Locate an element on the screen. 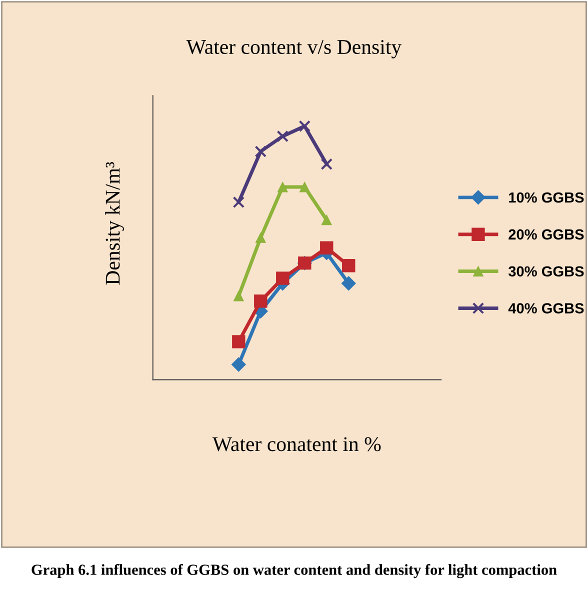 The width and height of the screenshot is (588, 598). caption: Graph 6.1 influences of GGBS on water content and density for light compaction is located at coordinates (294, 571).